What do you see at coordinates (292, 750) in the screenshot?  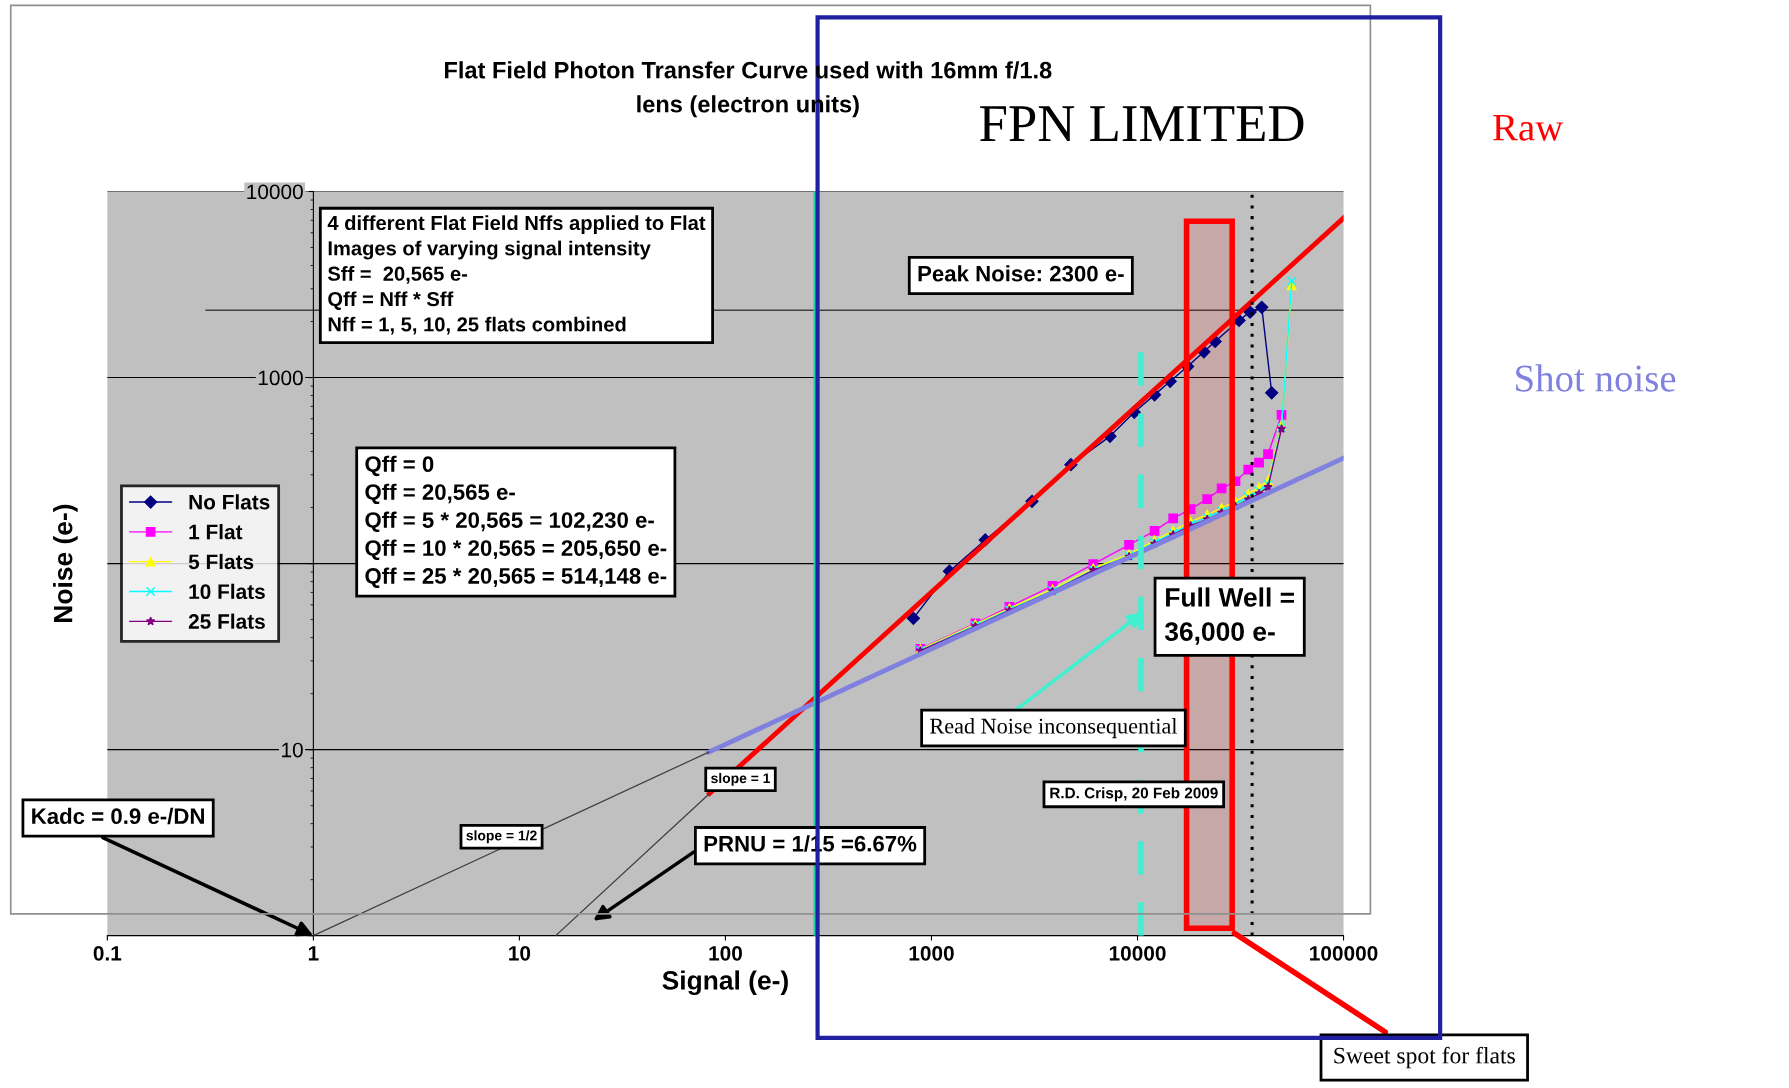 I see `y-tick-label: 10` at bounding box center [292, 750].